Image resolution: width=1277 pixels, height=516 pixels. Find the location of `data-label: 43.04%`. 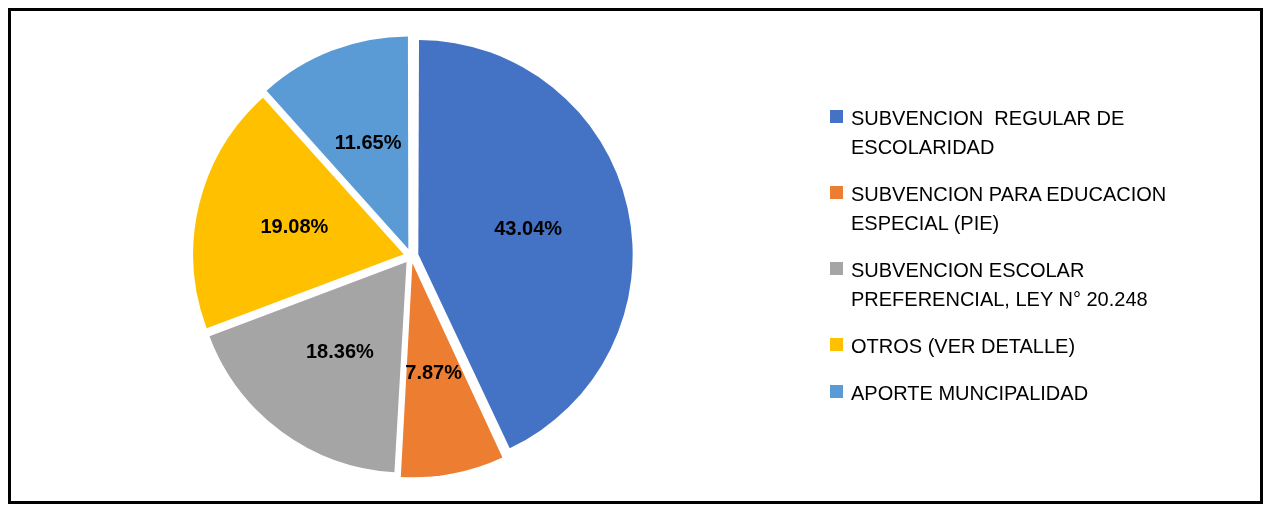

data-label: 43.04% is located at coordinates (528, 228).